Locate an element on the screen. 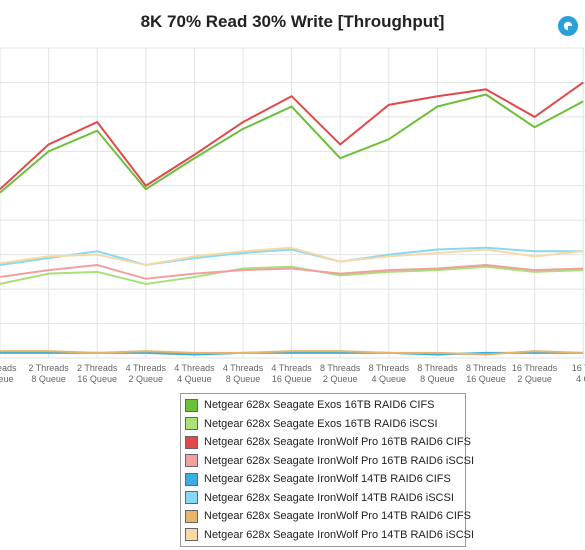 This screenshot has height=550, width=585. brand-logo-icon is located at coordinates (568, 26).